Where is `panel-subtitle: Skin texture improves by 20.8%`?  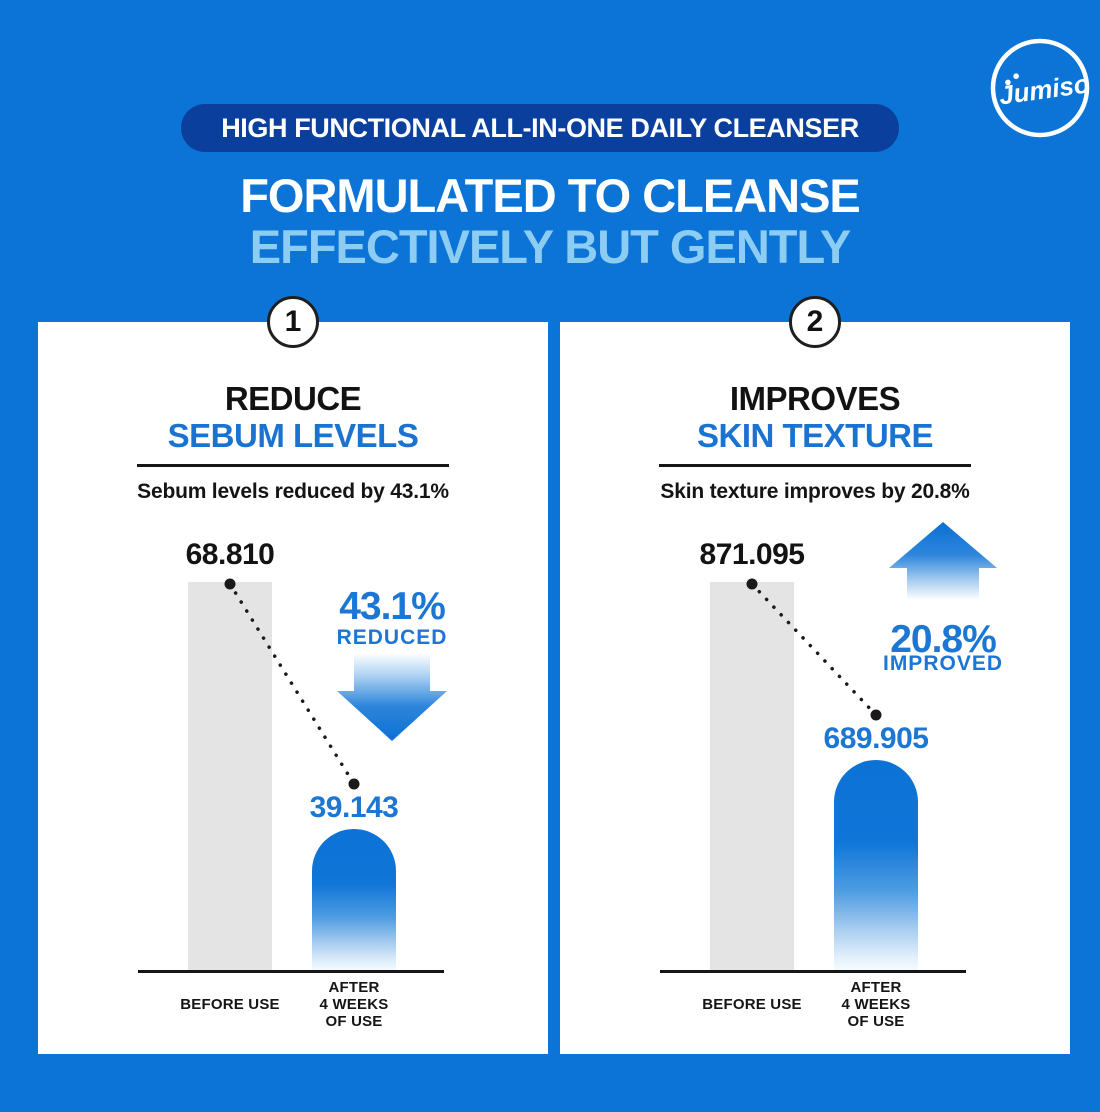 panel-subtitle: Skin texture improves by 20.8% is located at coordinates (815, 491).